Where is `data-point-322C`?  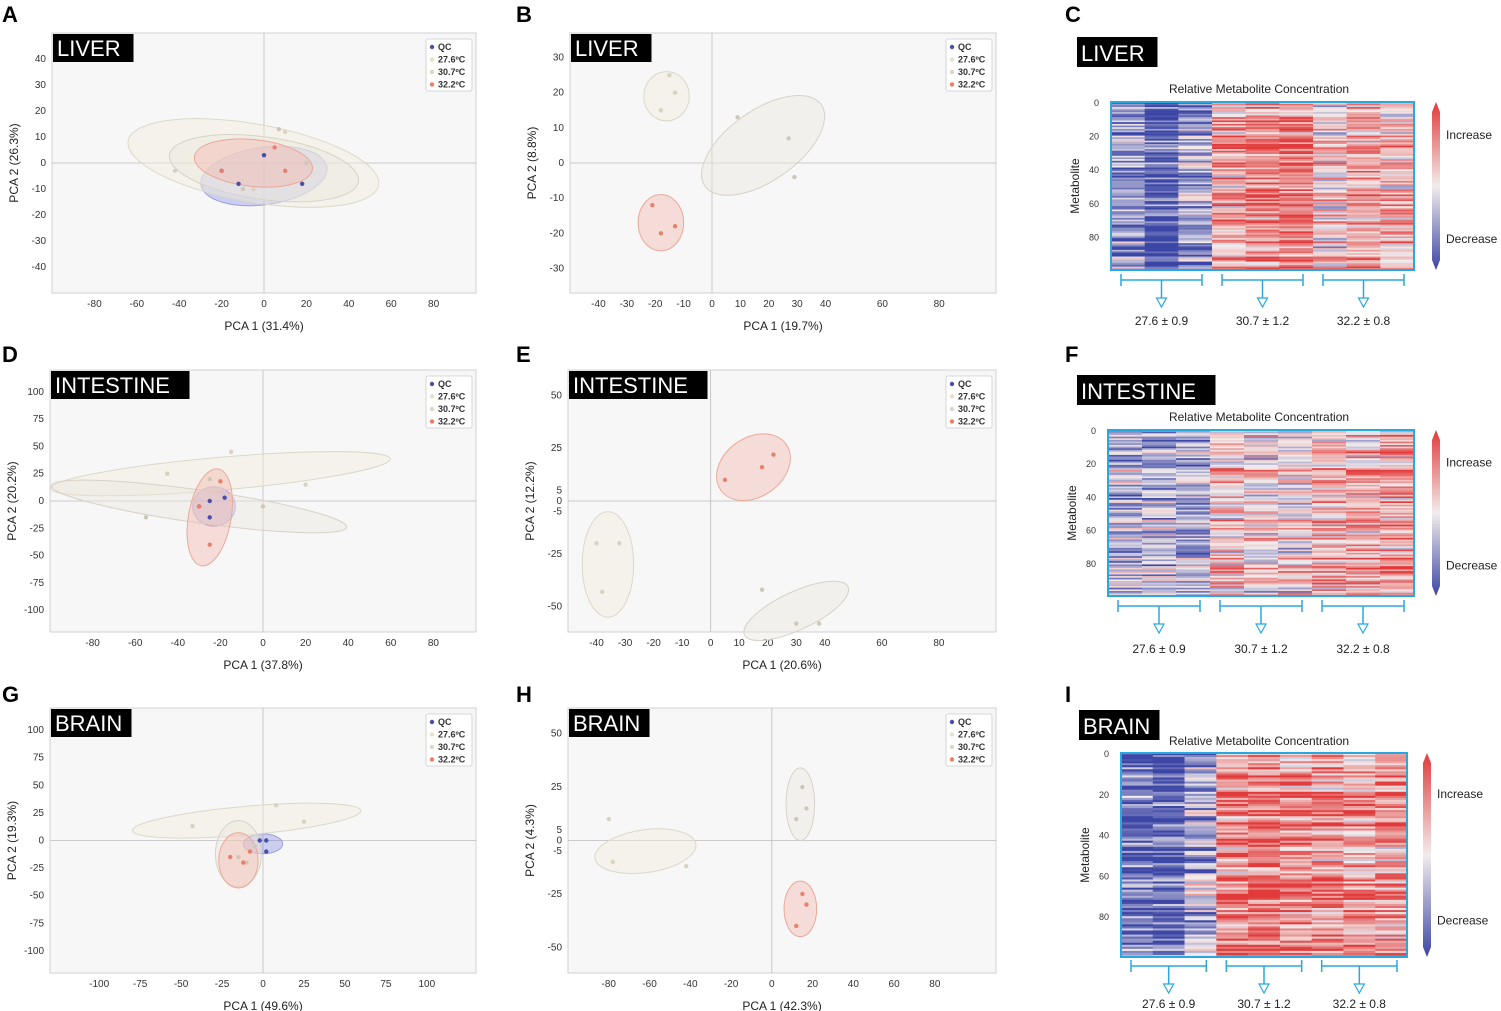 data-point-322C is located at coordinates (285, 170).